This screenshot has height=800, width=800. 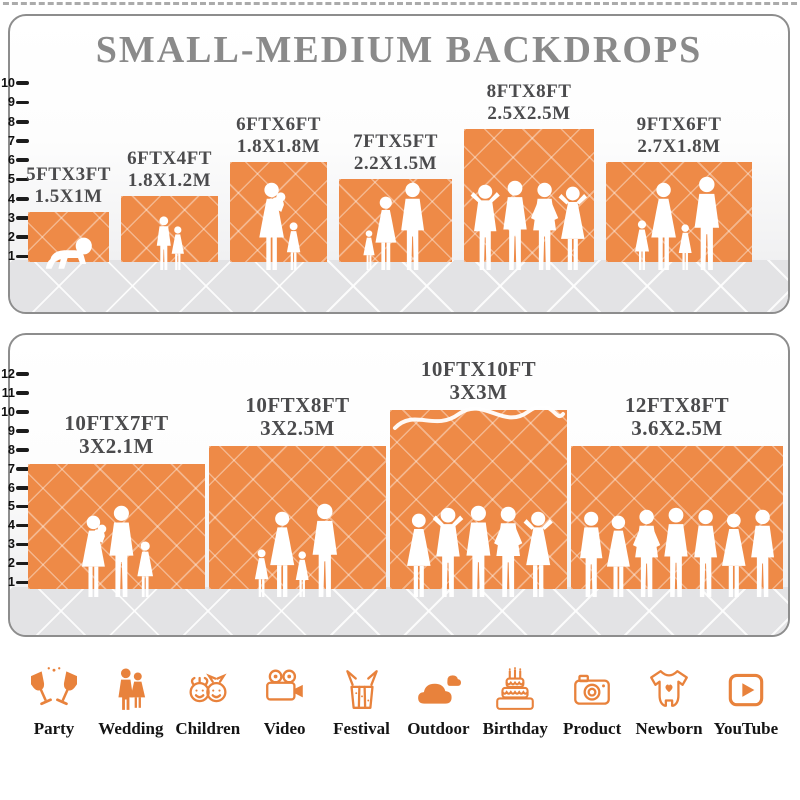 I want to click on feet-ruler: 12 11 10 9 8 7 6 5 4 3 2 1, so click(x=20, y=485).